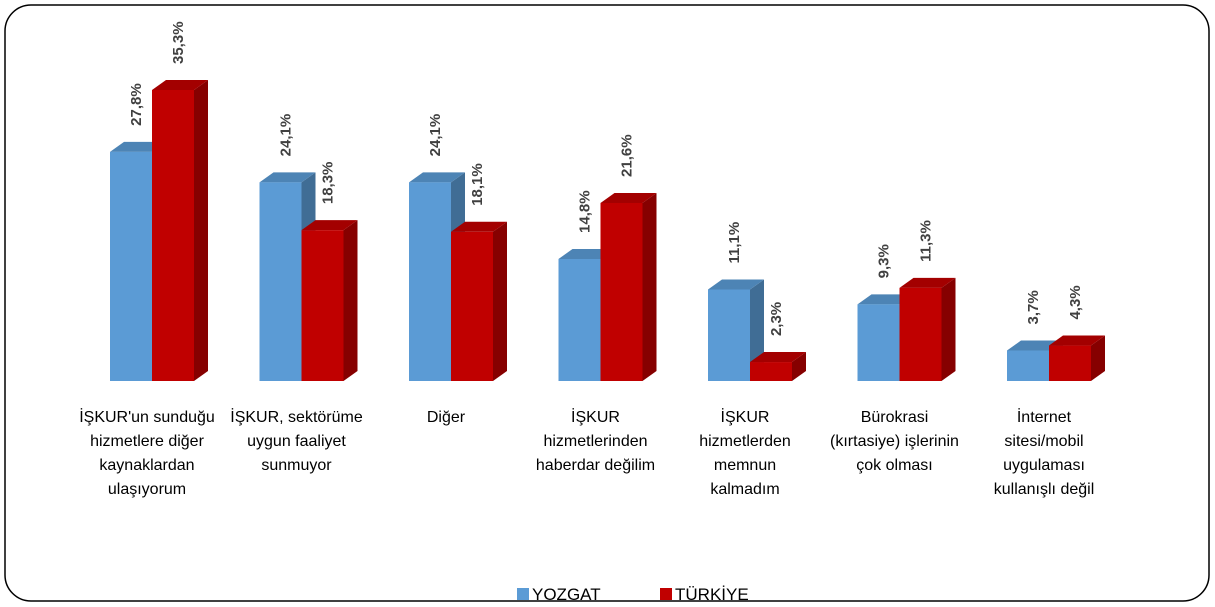 Image resolution: width=1215 pixels, height=607 pixels. I want to click on value-label: 11,3%, so click(926, 241).